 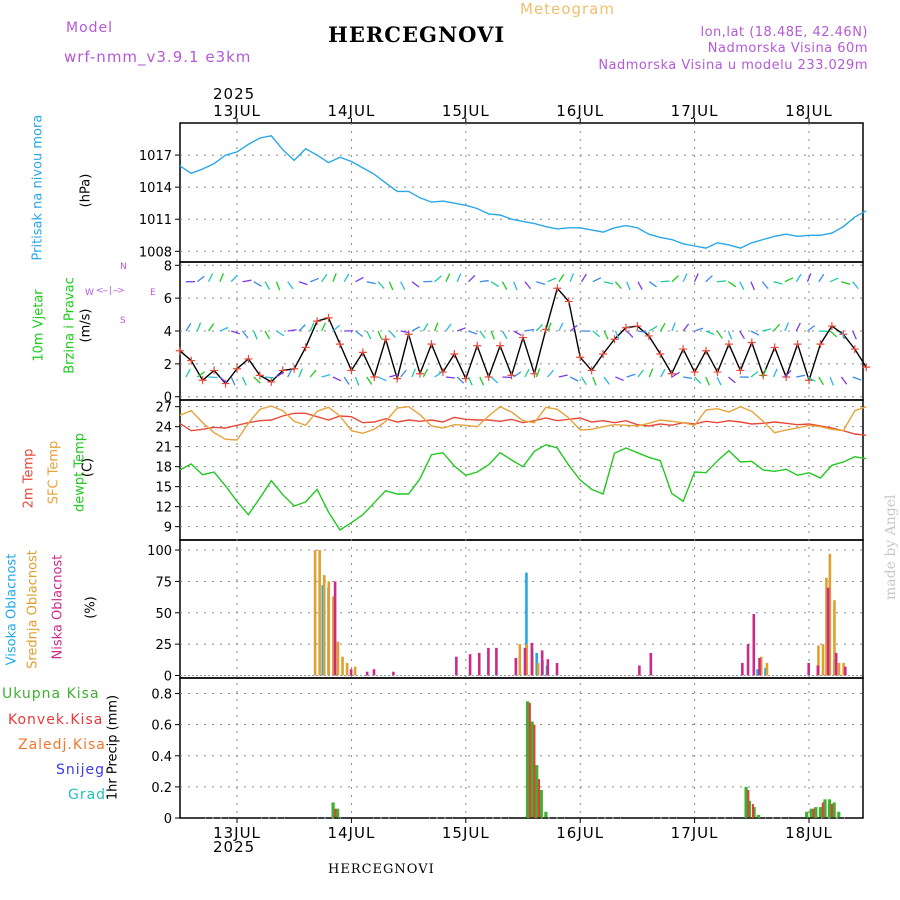 I want to click on precip-frame, so click(x=521, y=748).